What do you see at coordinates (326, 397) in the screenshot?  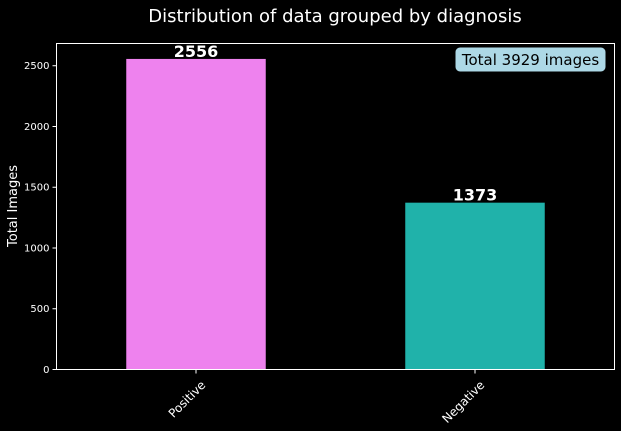 I see `x-axis-ticks: Positive Negative` at bounding box center [326, 397].